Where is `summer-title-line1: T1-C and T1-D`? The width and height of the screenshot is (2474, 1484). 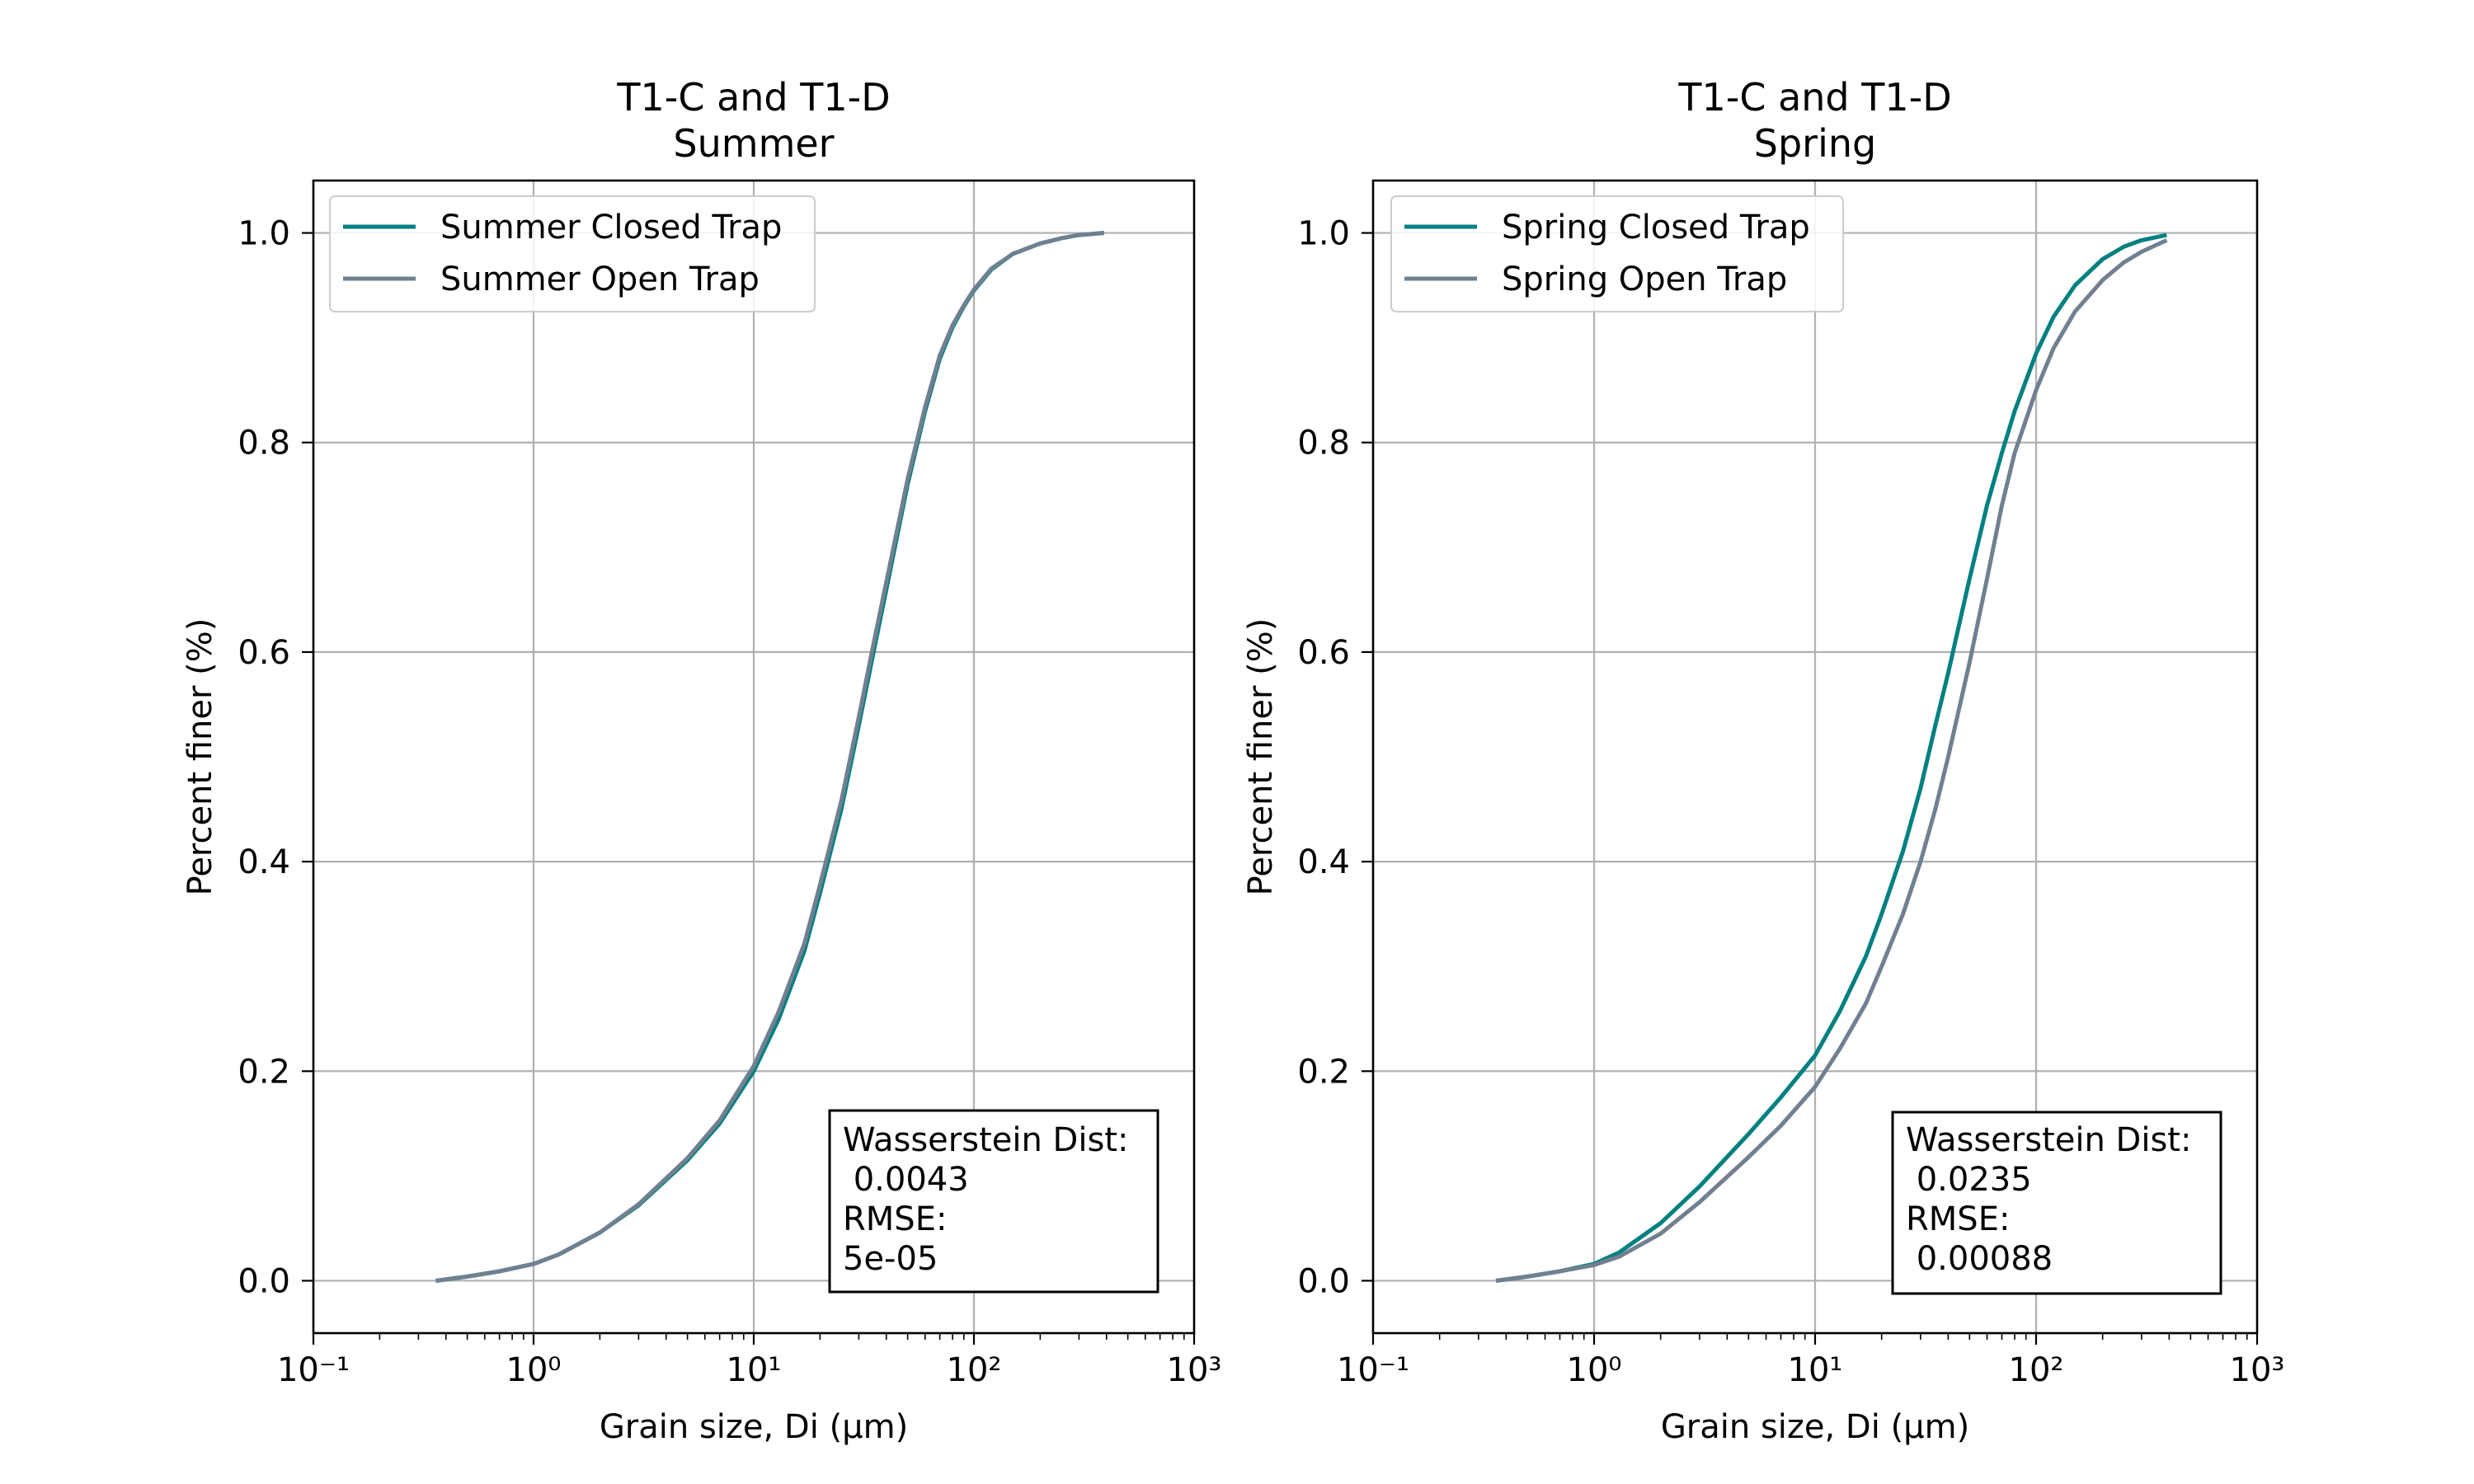
summer-title-line1: T1-C and T1-D is located at coordinates (753, 97).